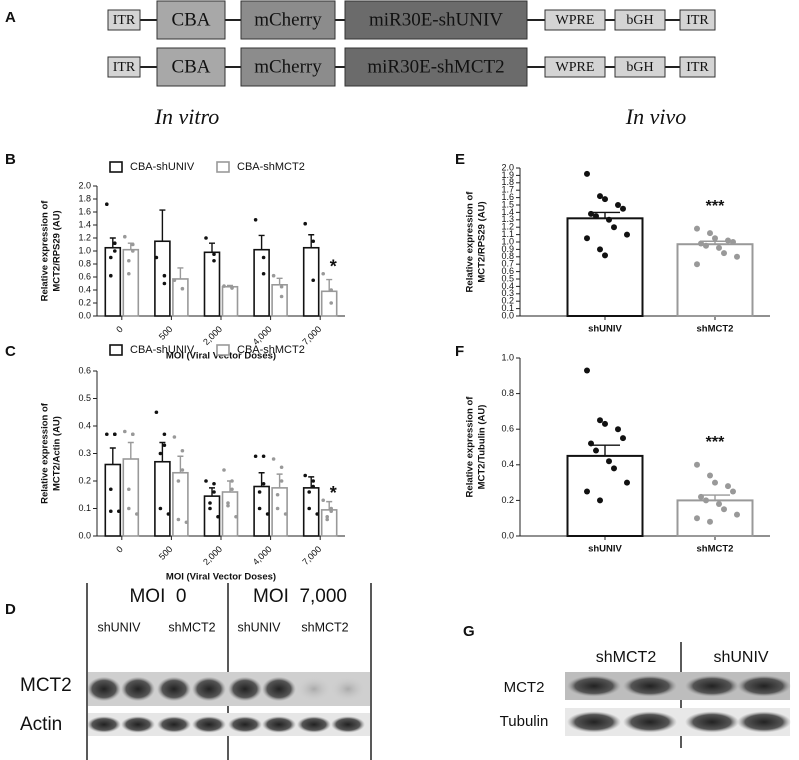 Image resolution: width=799 pixels, height=760 pixels. Describe the element at coordinates (119, 549) in the screenshot. I see `x-tick-label: 0` at that location.